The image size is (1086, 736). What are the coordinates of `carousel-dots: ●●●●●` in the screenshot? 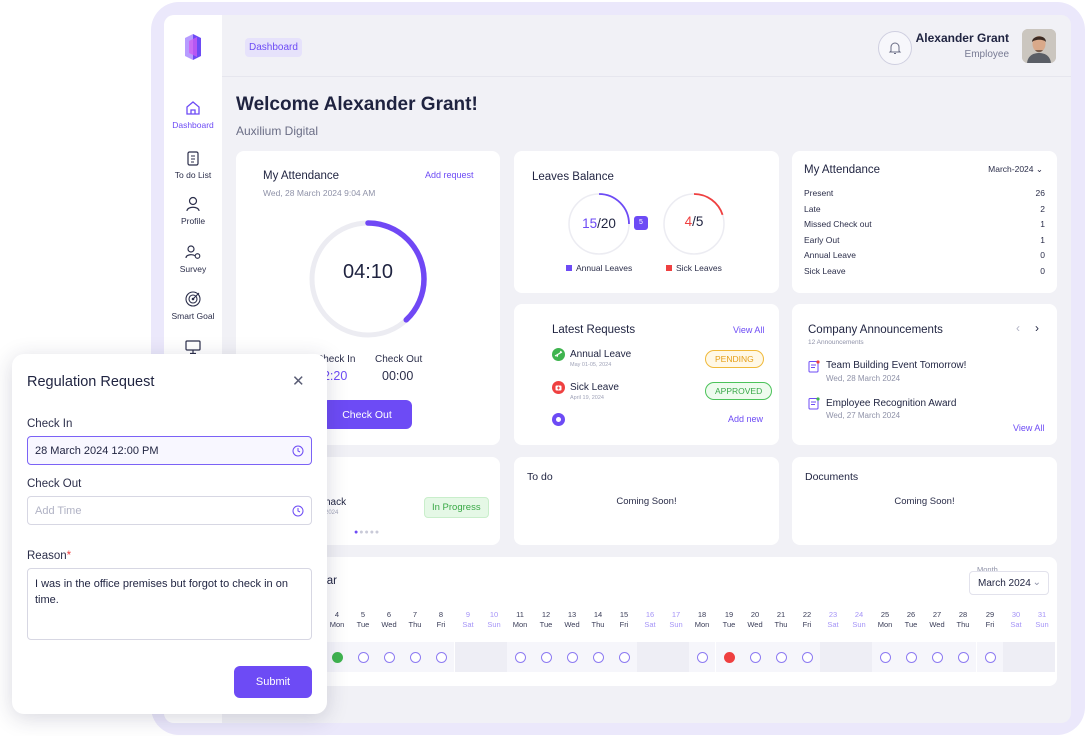 It's located at (367, 532).